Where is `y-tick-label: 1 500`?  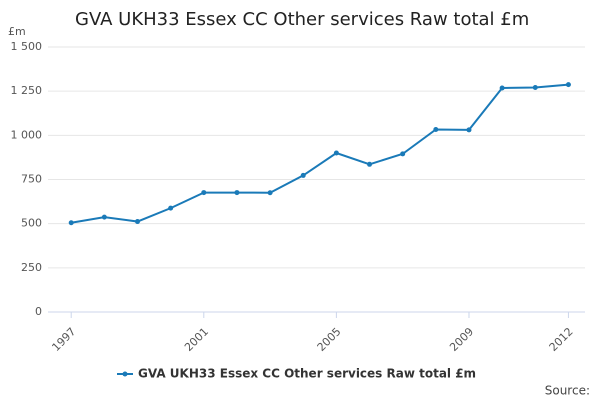
y-tick-label: 1 500 is located at coordinates (27, 46).